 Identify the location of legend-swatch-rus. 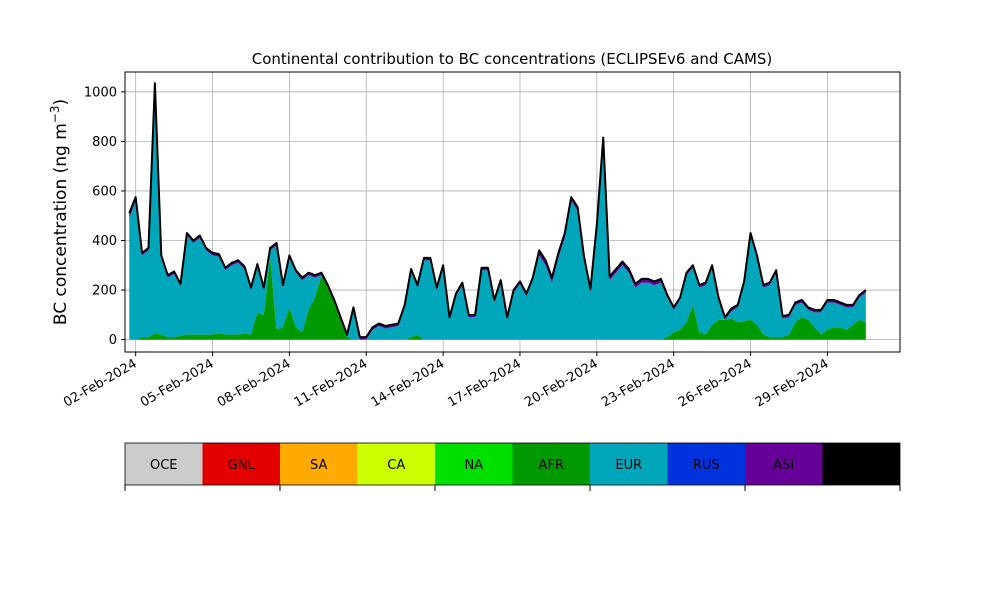
(706, 464).